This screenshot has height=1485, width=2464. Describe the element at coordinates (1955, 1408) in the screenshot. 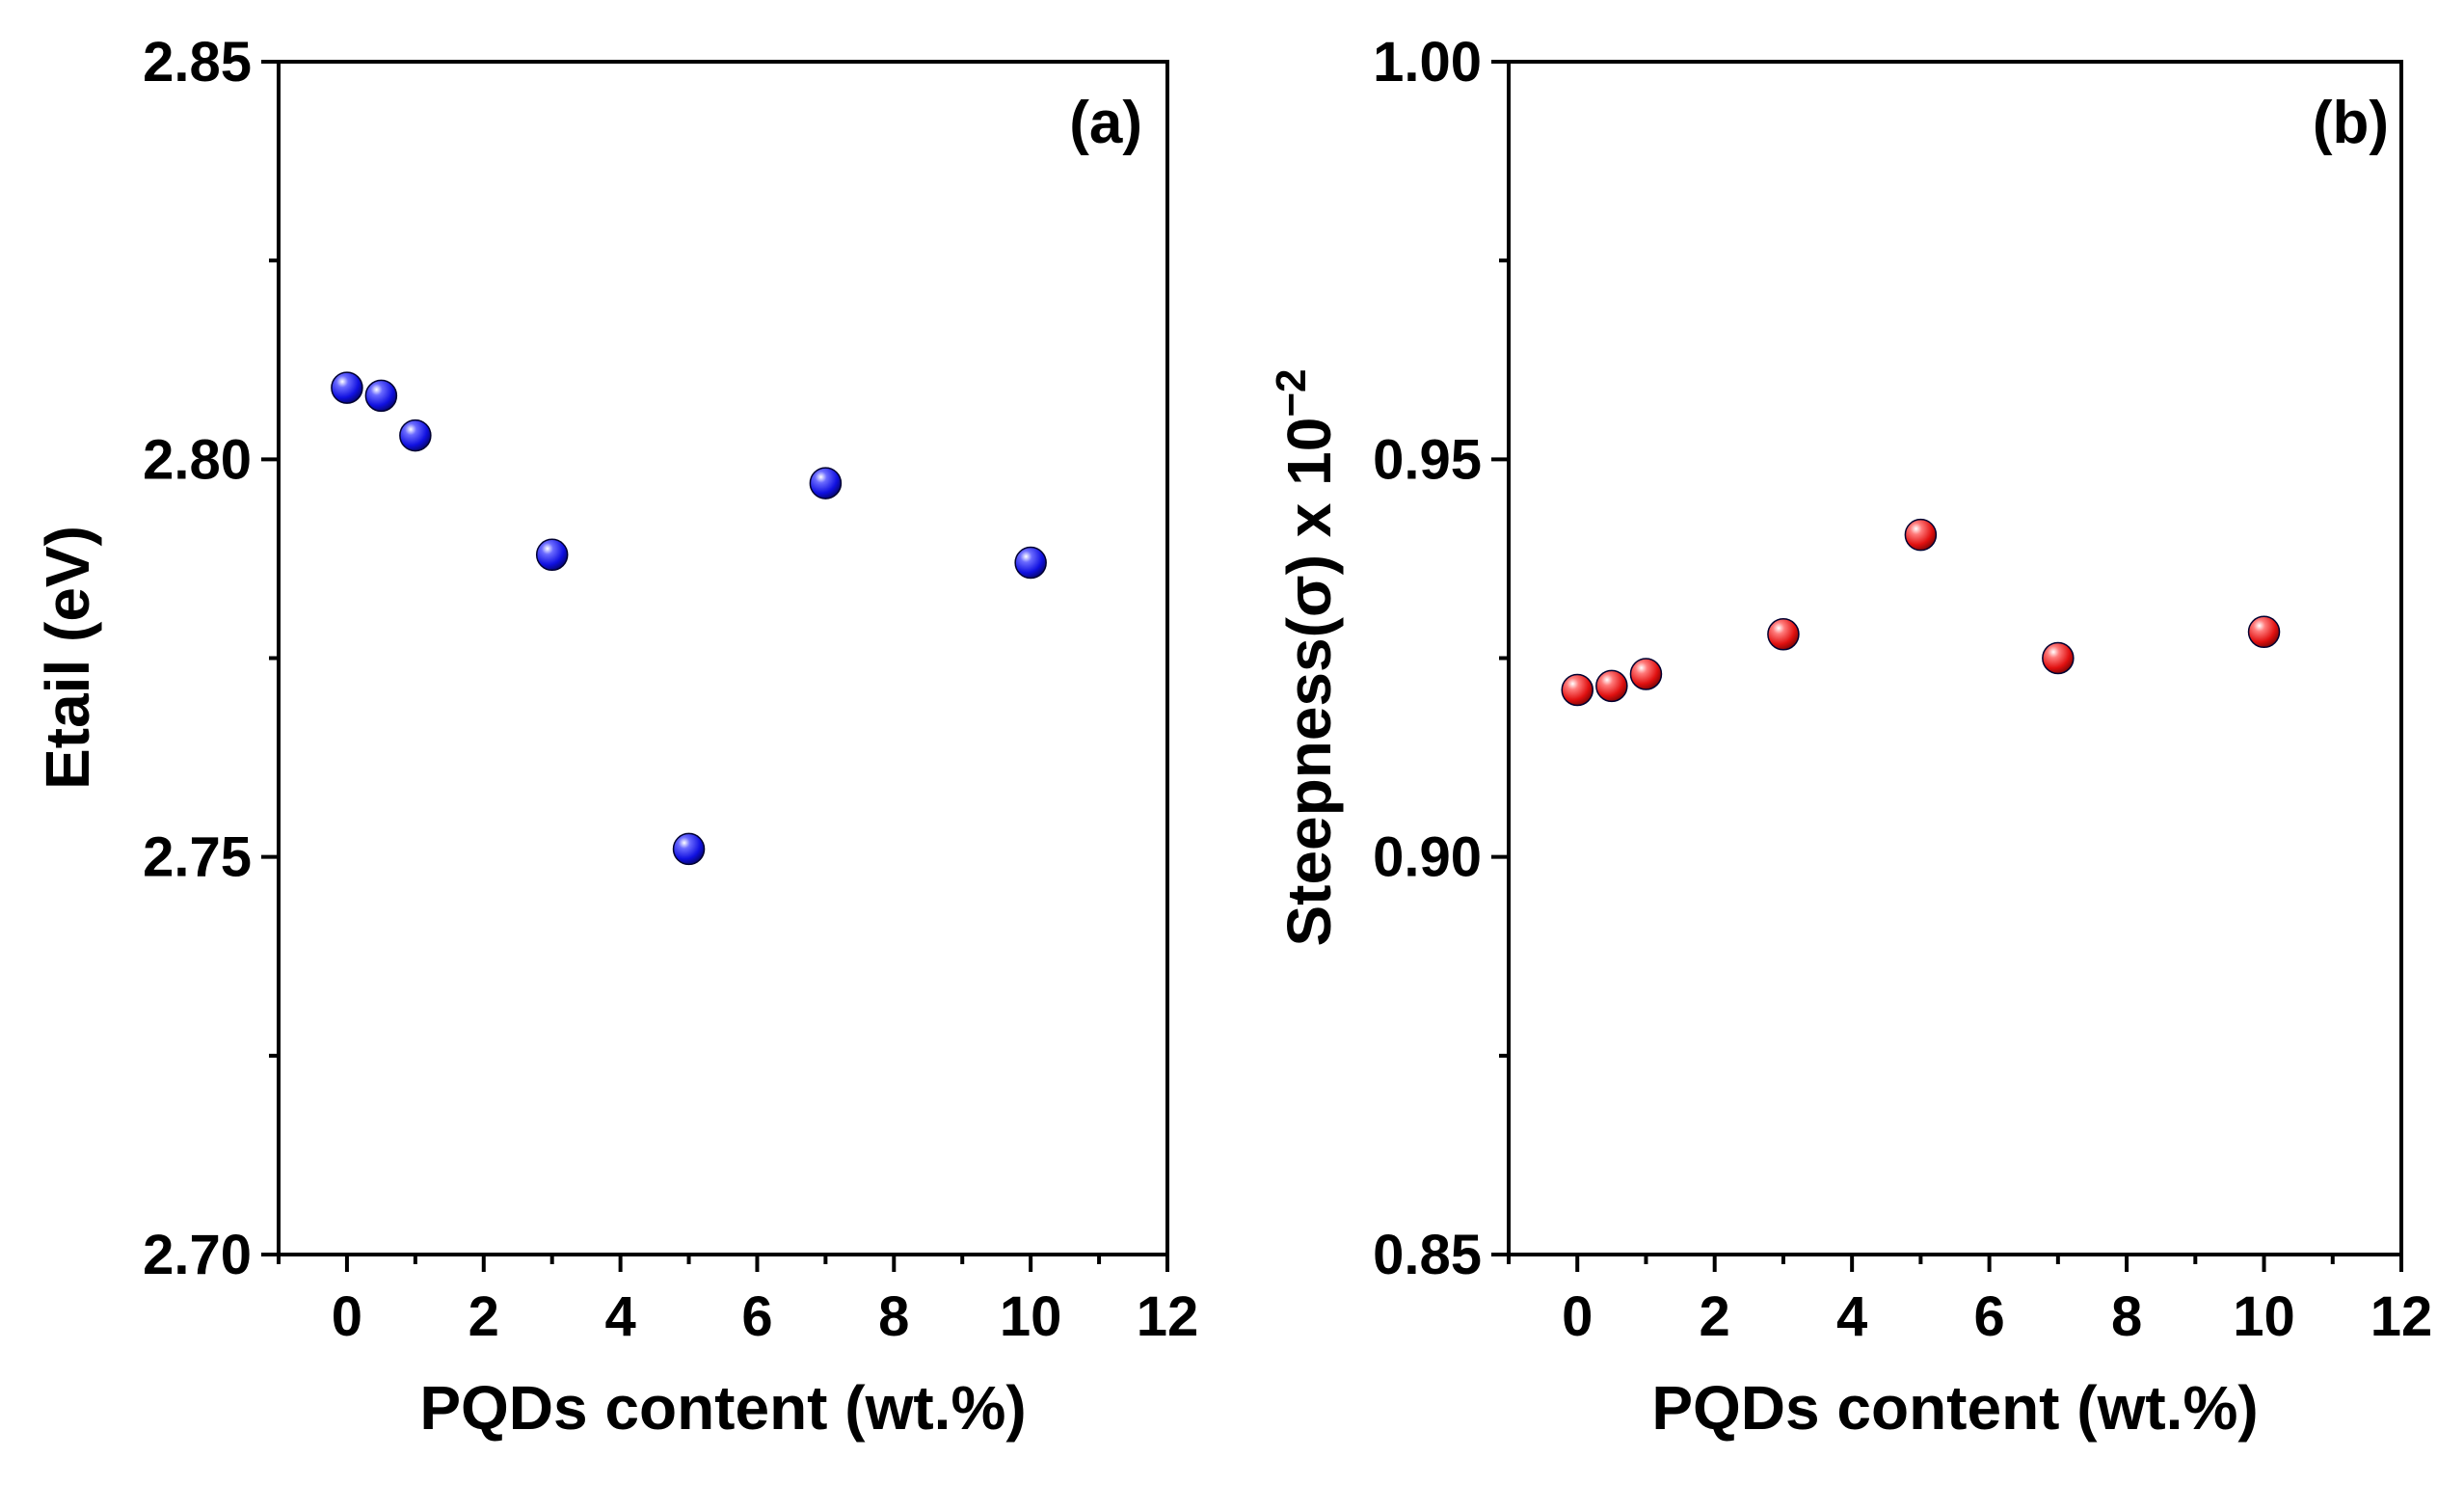

I see `panel-b-xlabel: PQDs content (wt.%)` at that location.